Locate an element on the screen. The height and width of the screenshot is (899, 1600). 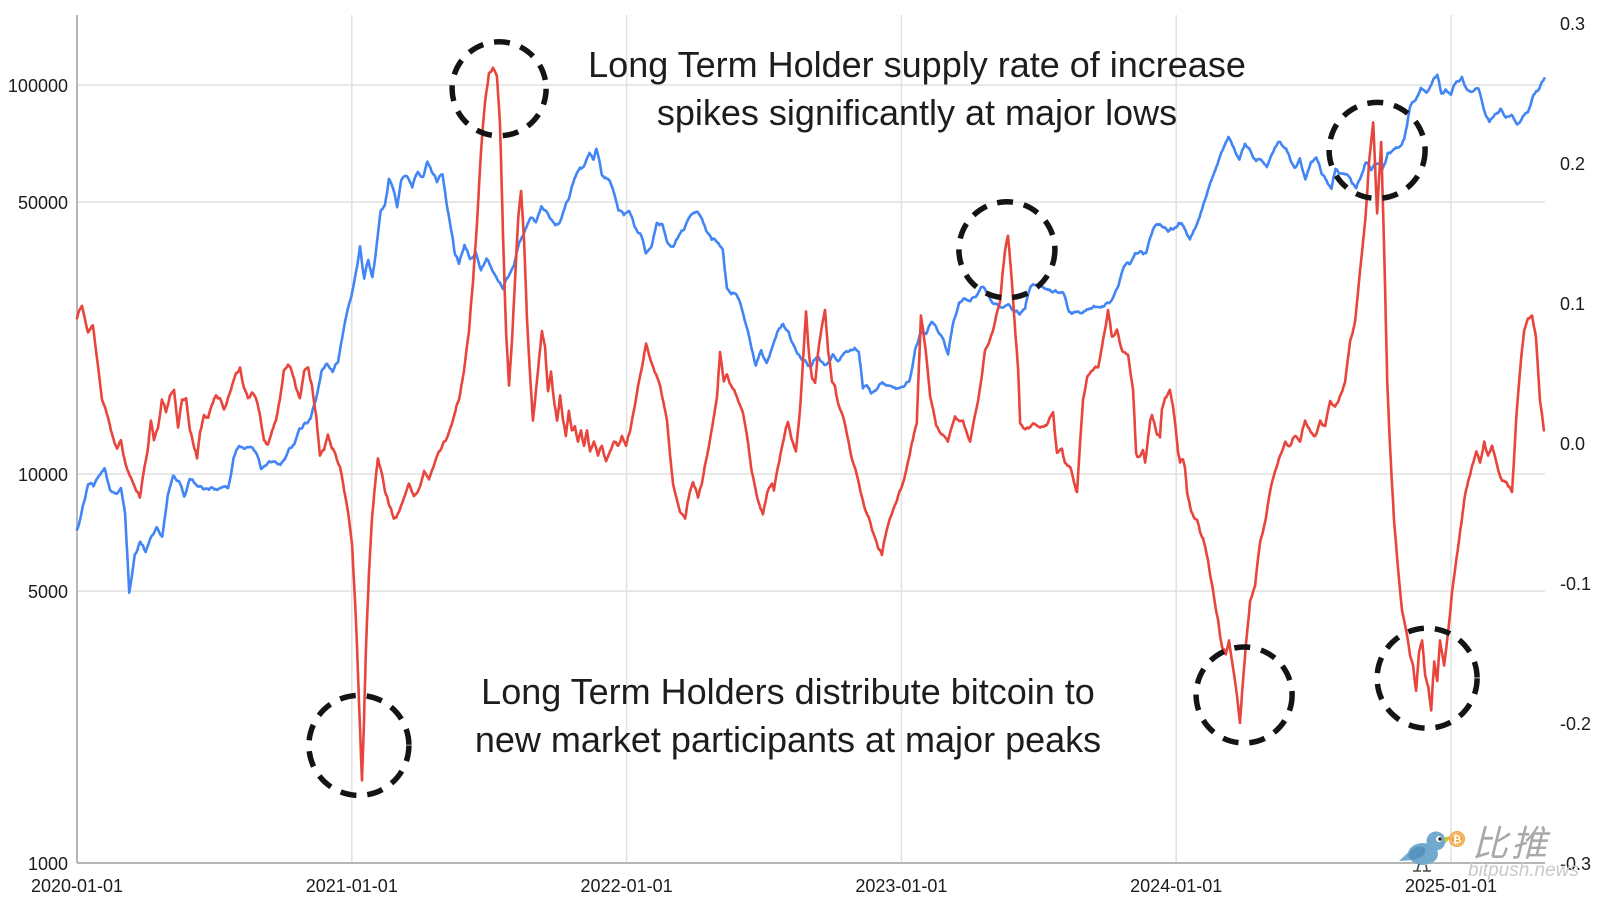
x-axis-tick-label: 2022-01-01 is located at coordinates (627, 886).